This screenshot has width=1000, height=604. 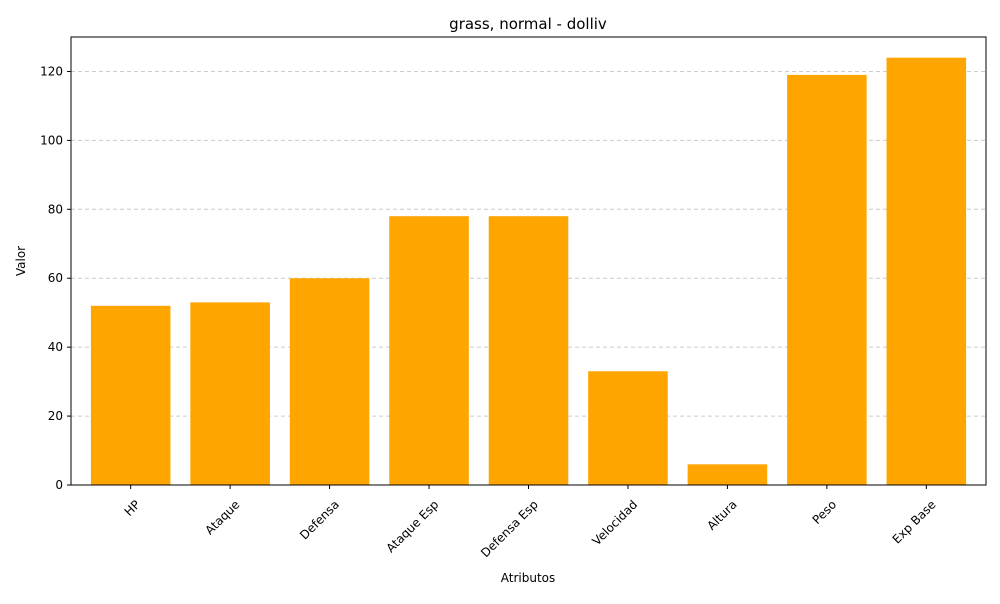 I want to click on y-tick-label: 20, so click(x=55, y=416).